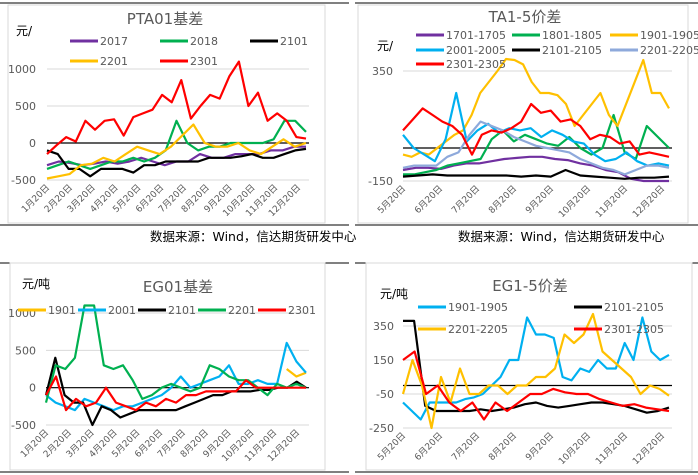 The height and width of the screenshot is (475, 698). I want to click on legend-label: 1901, so click(62, 310).